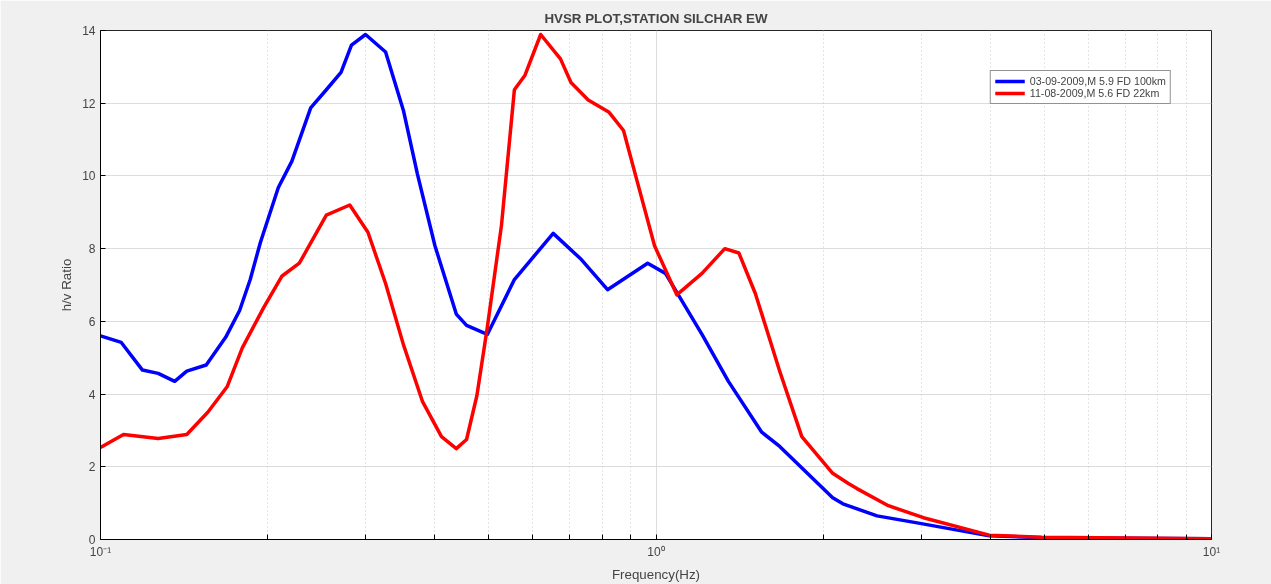 Image resolution: width=1271 pixels, height=584 pixels. What do you see at coordinates (92, 321) in the screenshot?
I see `y-tick-label: 6` at bounding box center [92, 321].